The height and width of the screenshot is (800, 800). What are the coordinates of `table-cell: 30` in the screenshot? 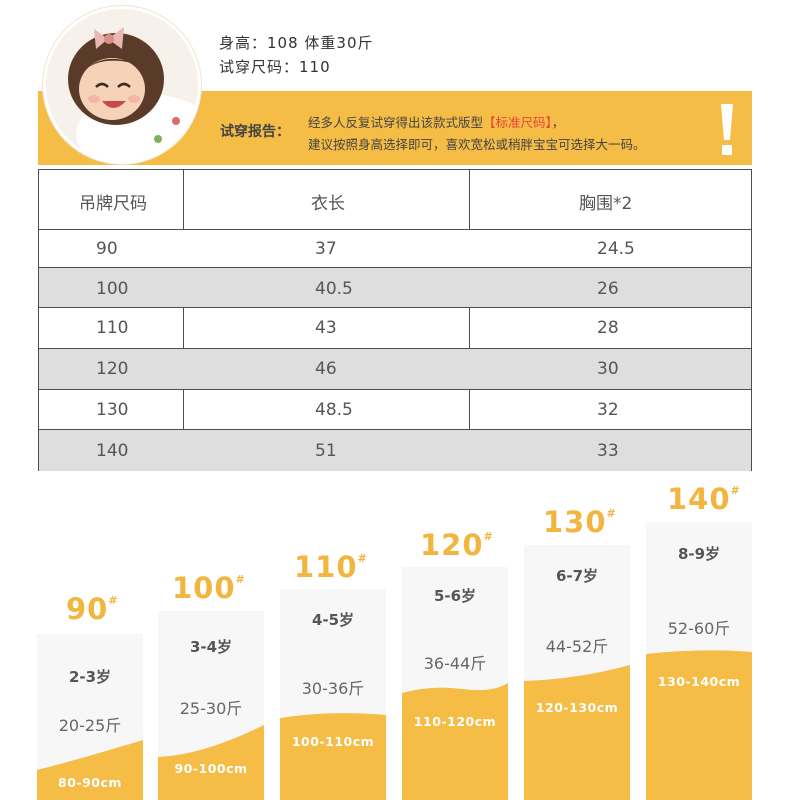 It's located at (608, 369).